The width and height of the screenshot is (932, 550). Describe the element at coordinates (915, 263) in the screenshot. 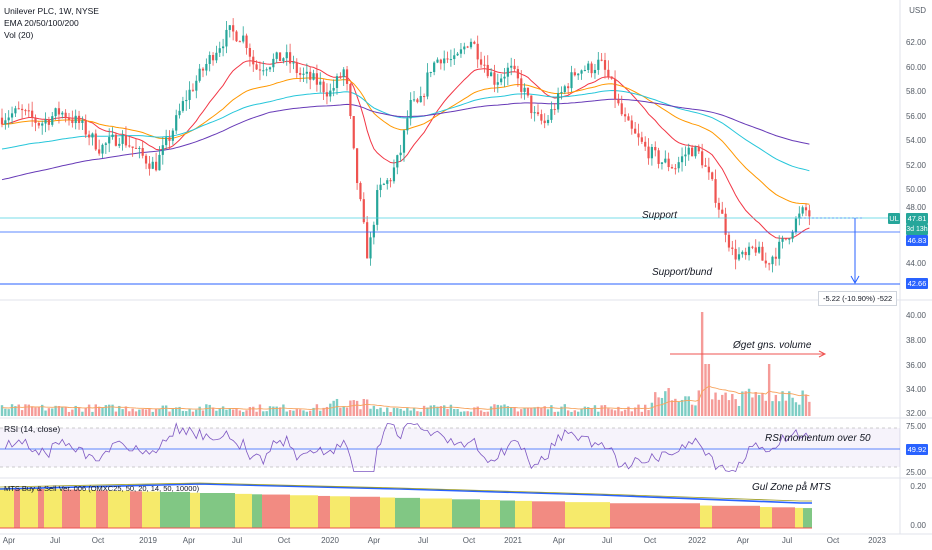

I see `price-tick: 44.00` at that location.